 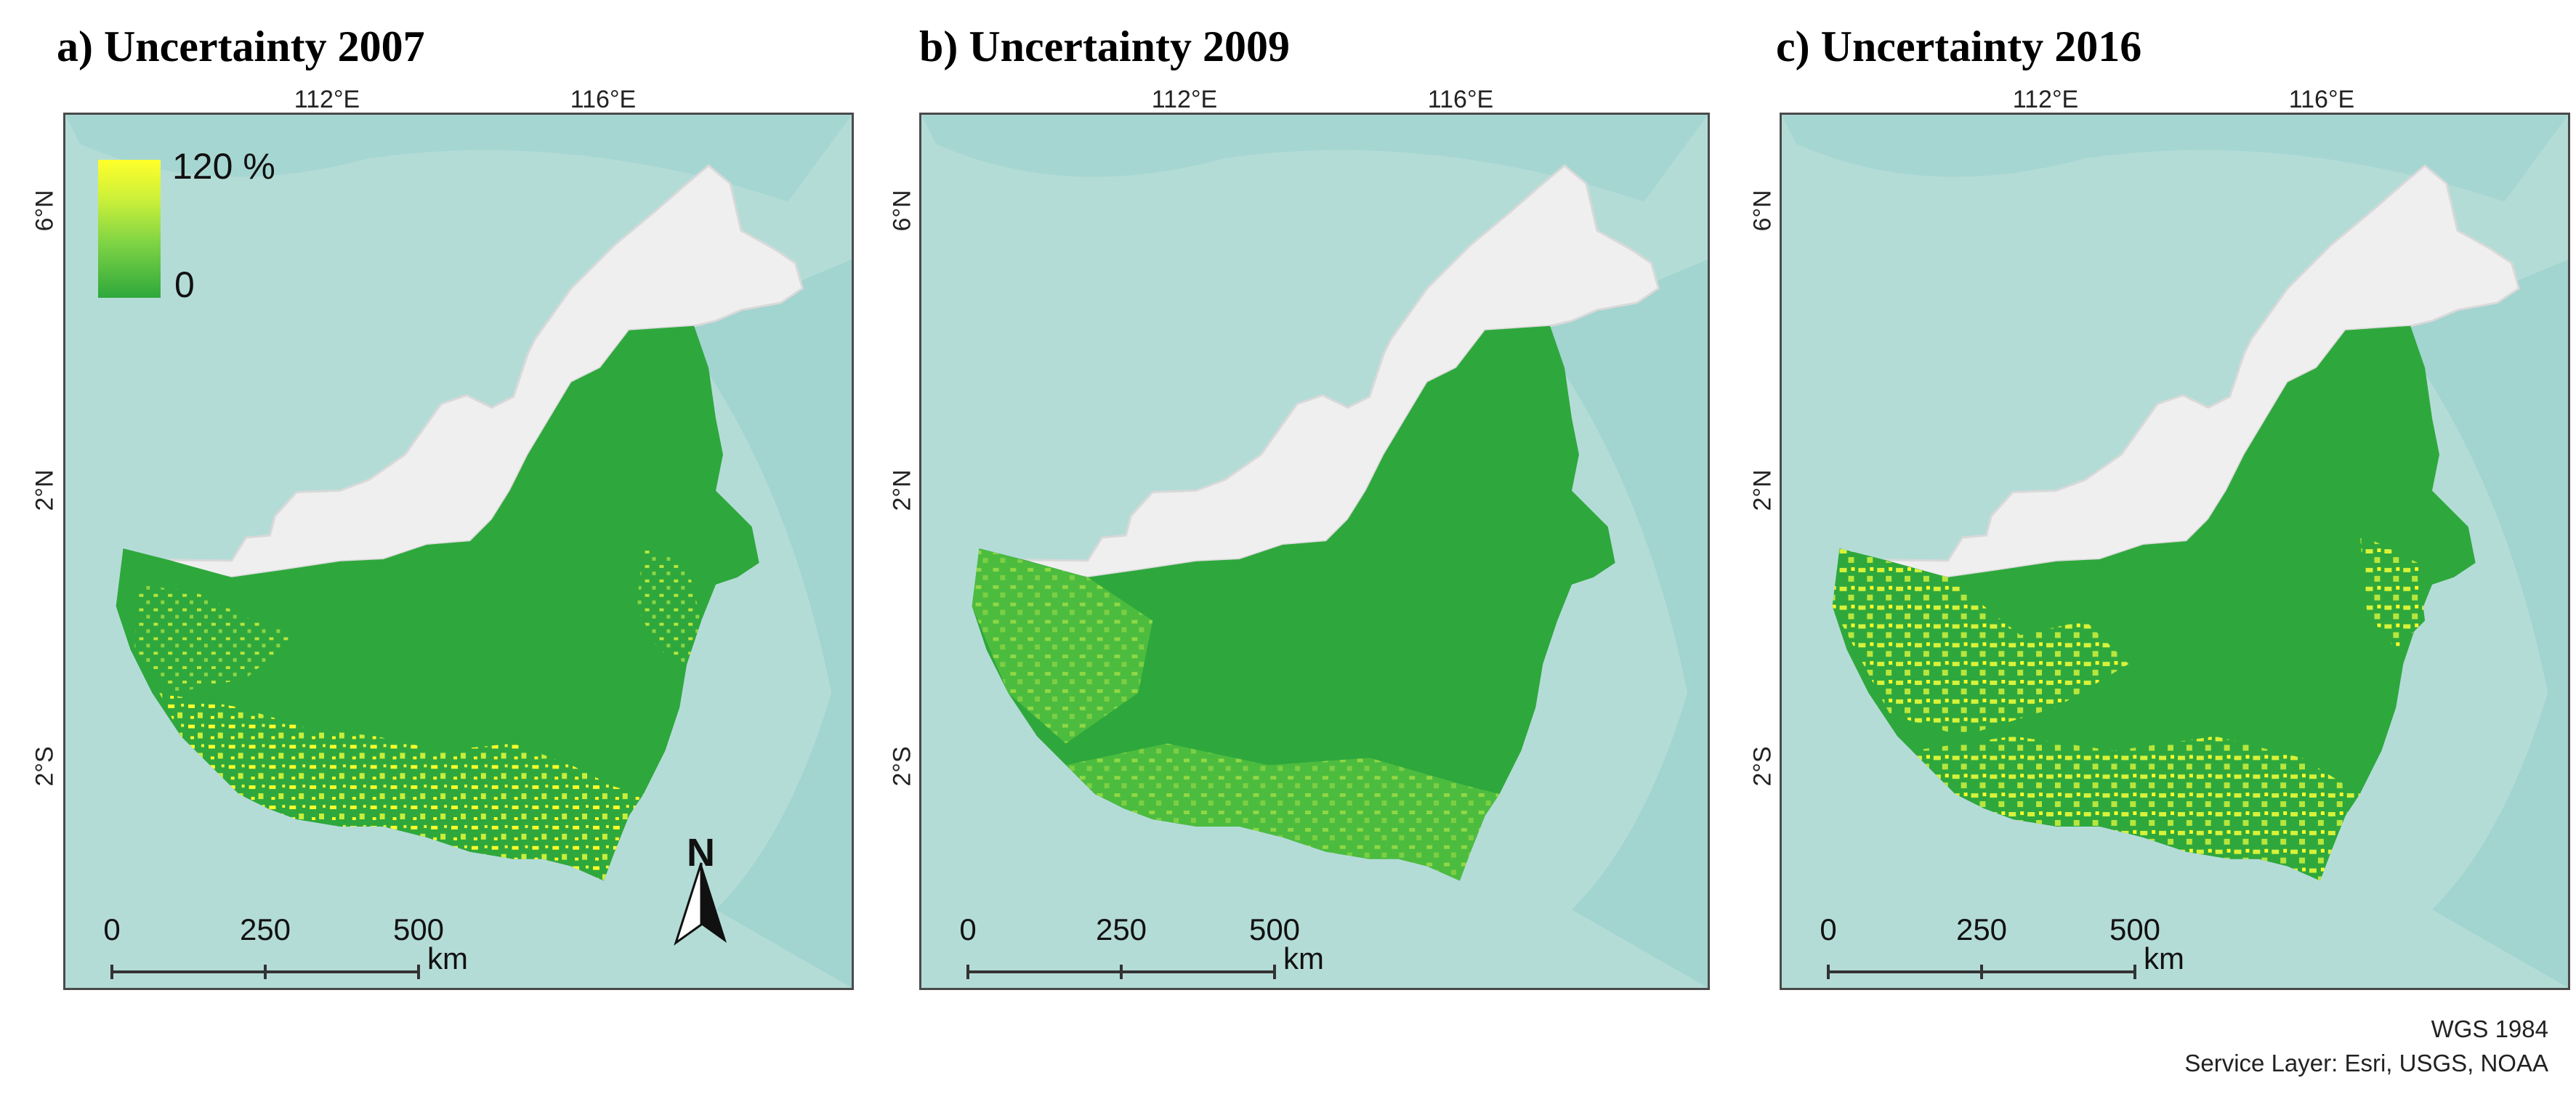 What do you see at coordinates (1341, 371) in the screenshot?
I see `land-north-borneo` at bounding box center [1341, 371].